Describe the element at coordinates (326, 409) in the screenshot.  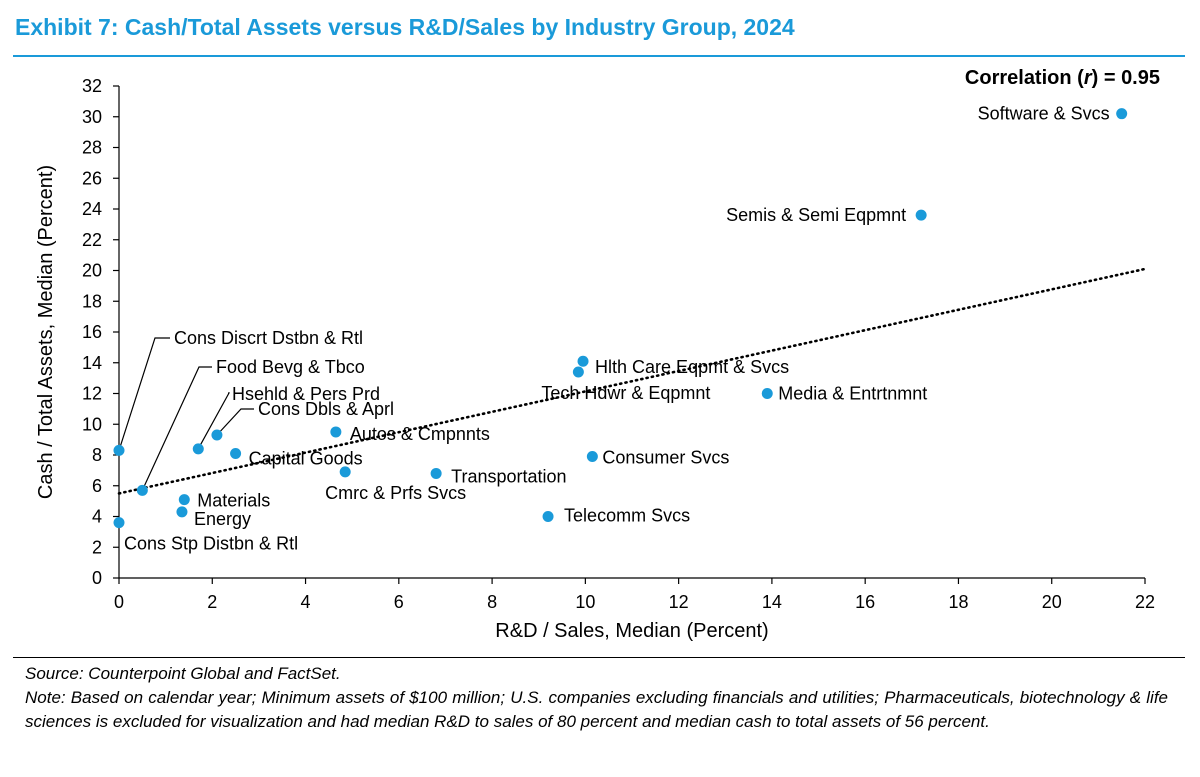
I see `point-label: Cons Dbls & Aprl` at that location.